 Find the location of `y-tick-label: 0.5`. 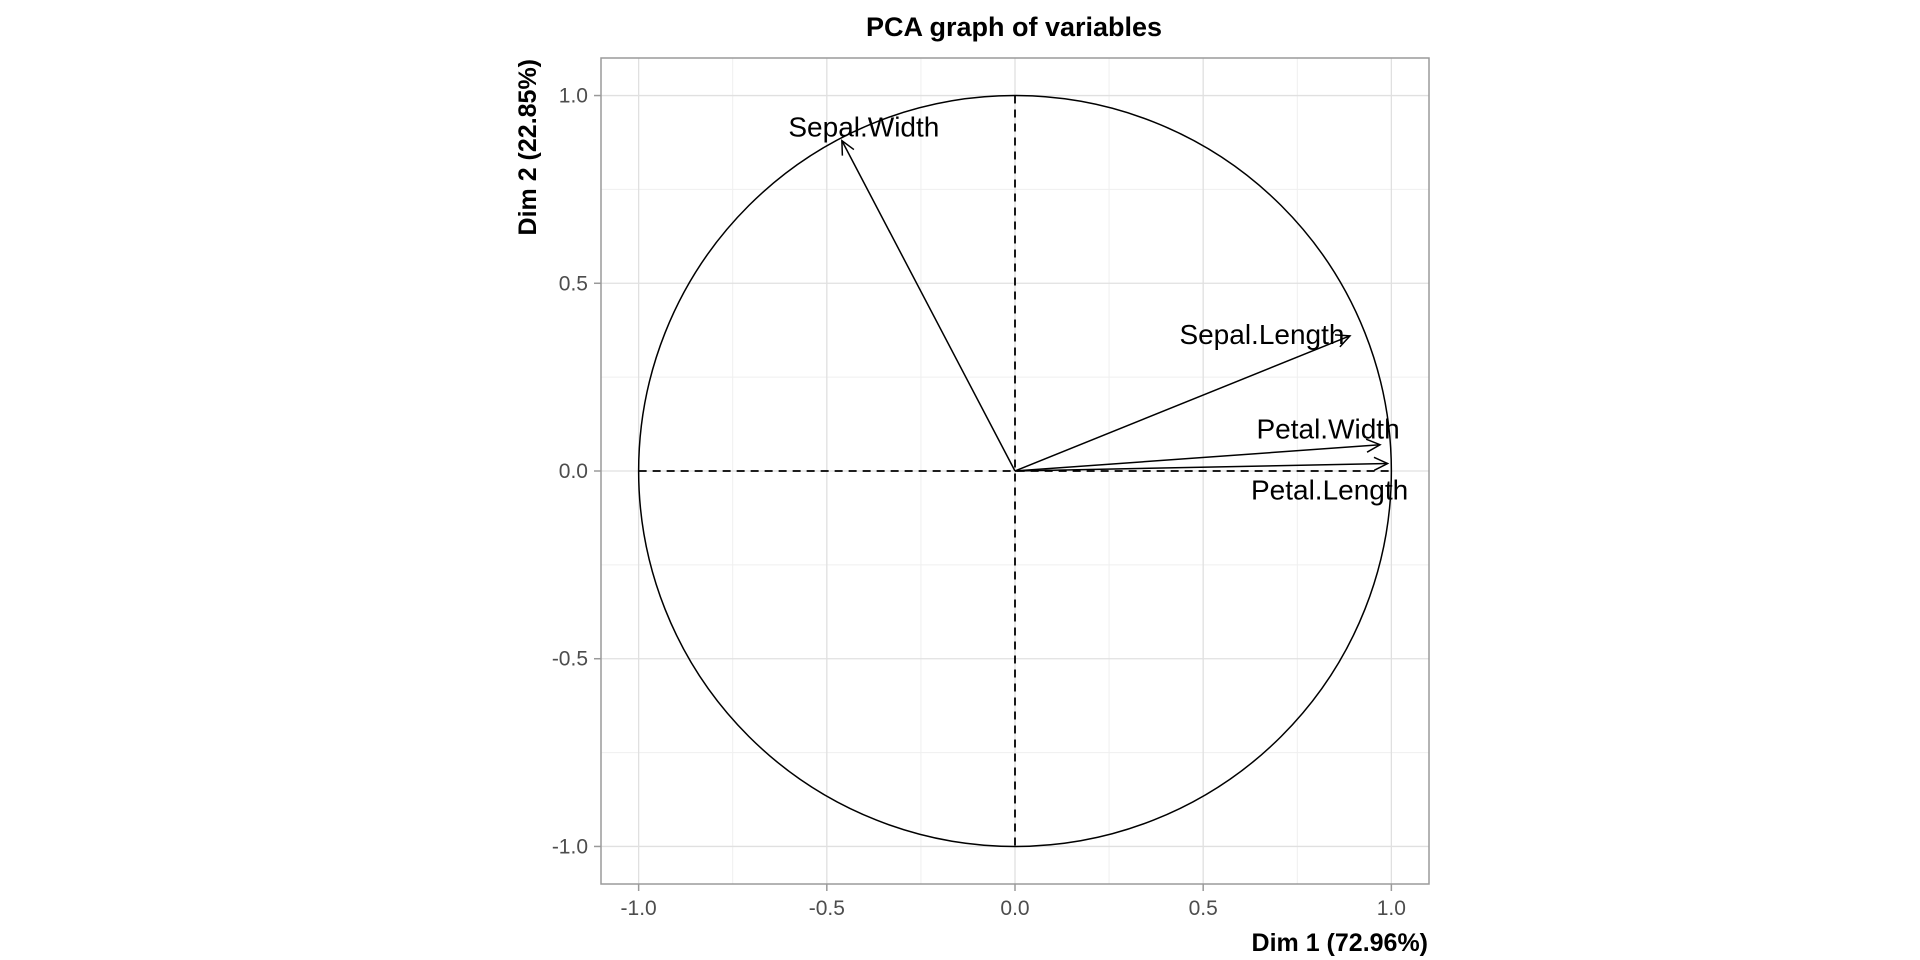

y-tick-label: 0.5 is located at coordinates (573, 283).